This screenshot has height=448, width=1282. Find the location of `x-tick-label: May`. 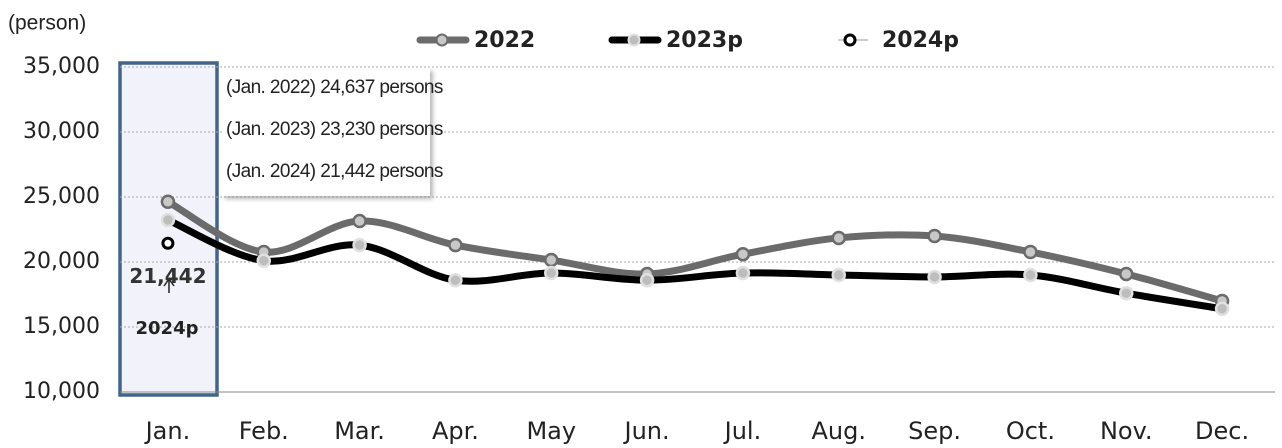

x-tick-label: May is located at coordinates (551, 431).